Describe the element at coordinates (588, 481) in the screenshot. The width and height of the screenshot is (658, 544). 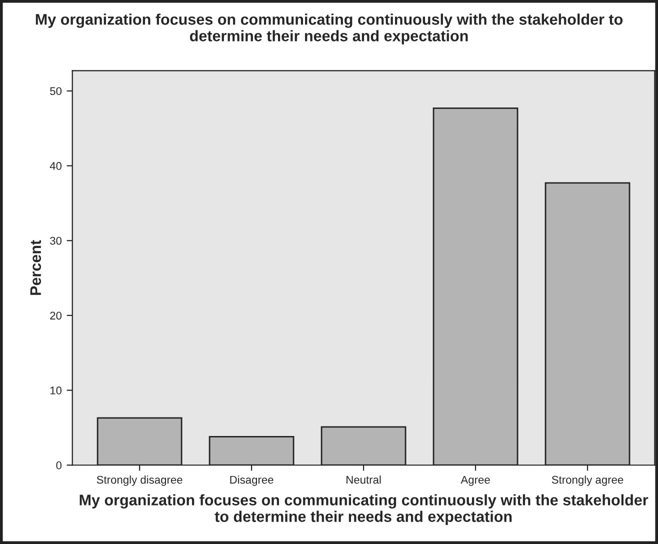
I see `x-tick-label: Strongly agree` at that location.